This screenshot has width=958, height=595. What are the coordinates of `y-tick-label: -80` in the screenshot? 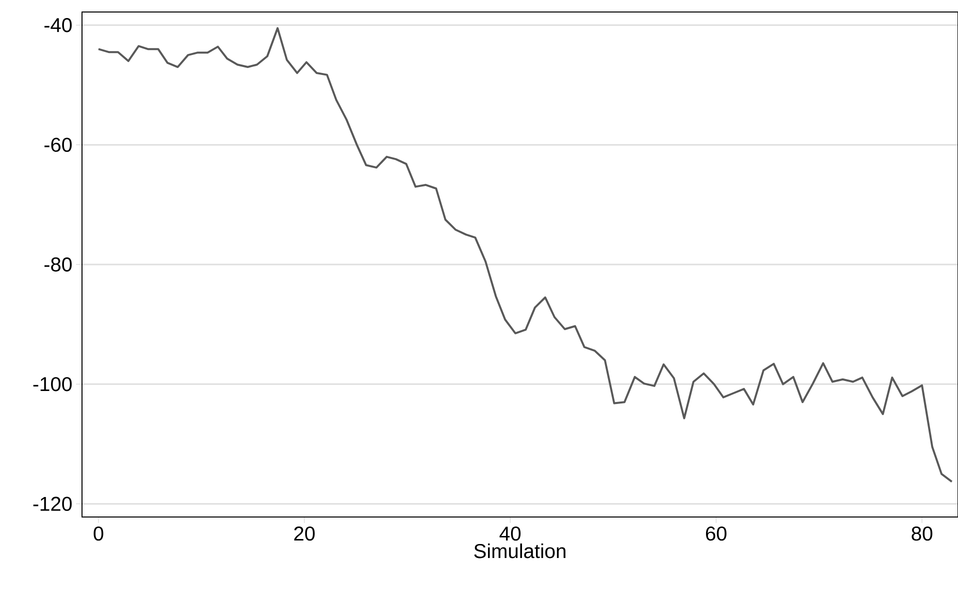 It's located at (58, 264).